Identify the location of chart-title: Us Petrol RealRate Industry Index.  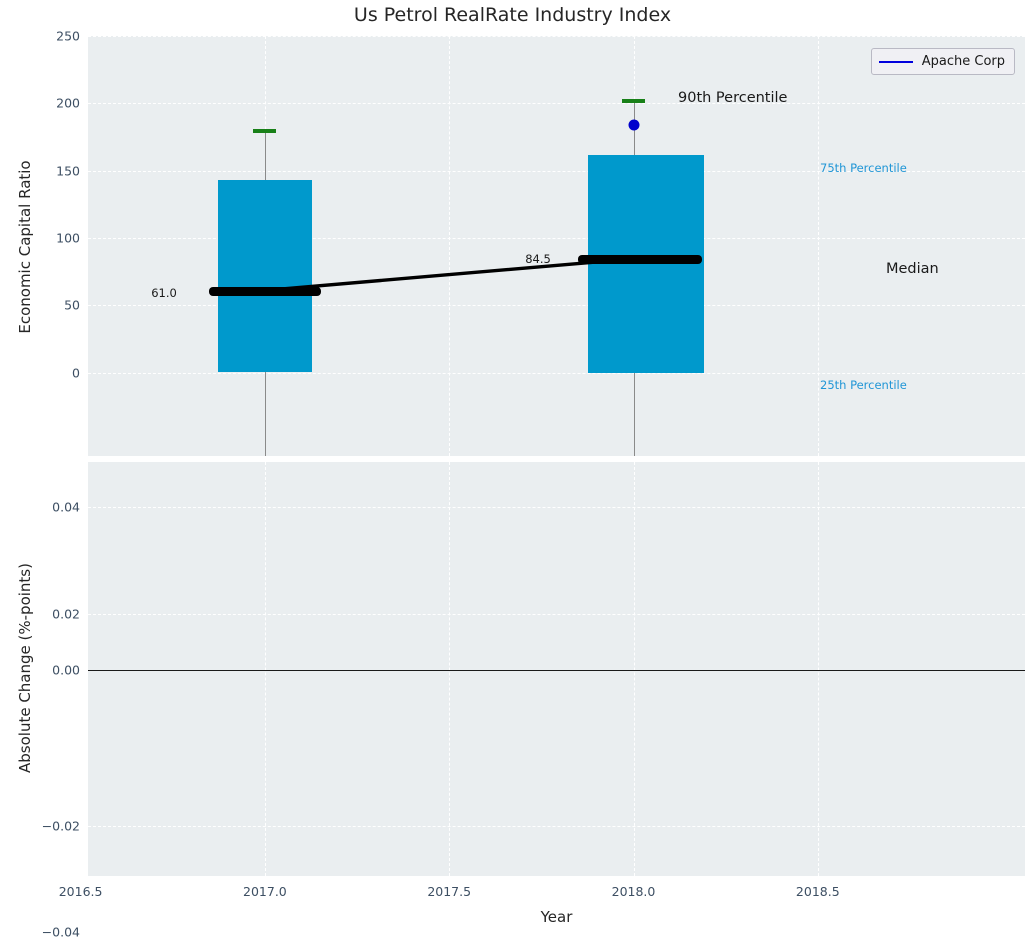
(512, 15).